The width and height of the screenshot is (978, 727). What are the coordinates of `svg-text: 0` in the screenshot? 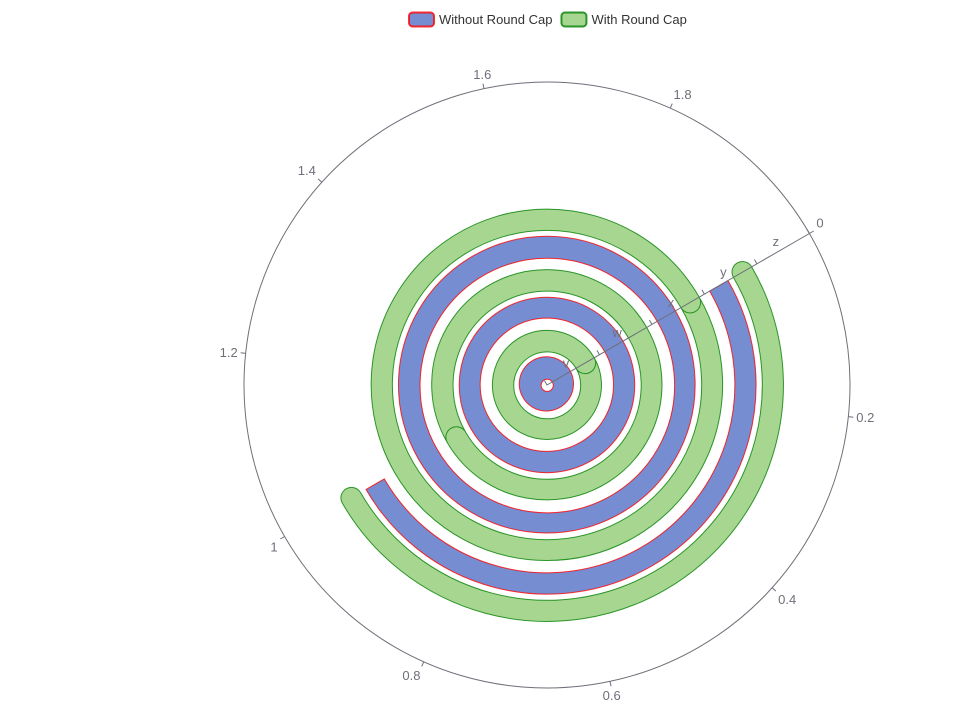 It's located at (819, 223).